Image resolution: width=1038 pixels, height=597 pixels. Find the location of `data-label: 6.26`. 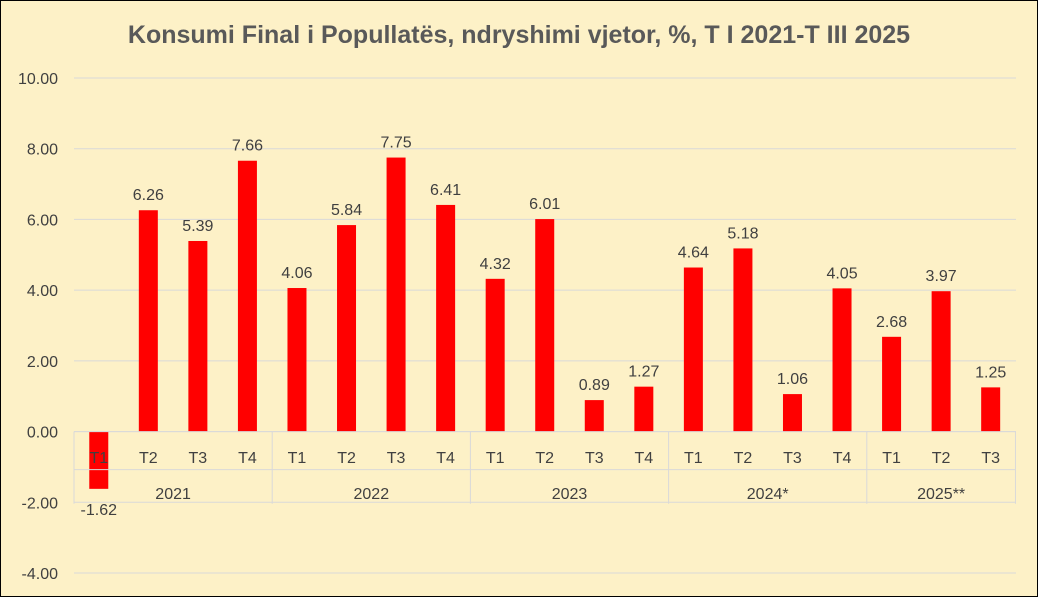

data-label: 6.26 is located at coordinates (148, 195).